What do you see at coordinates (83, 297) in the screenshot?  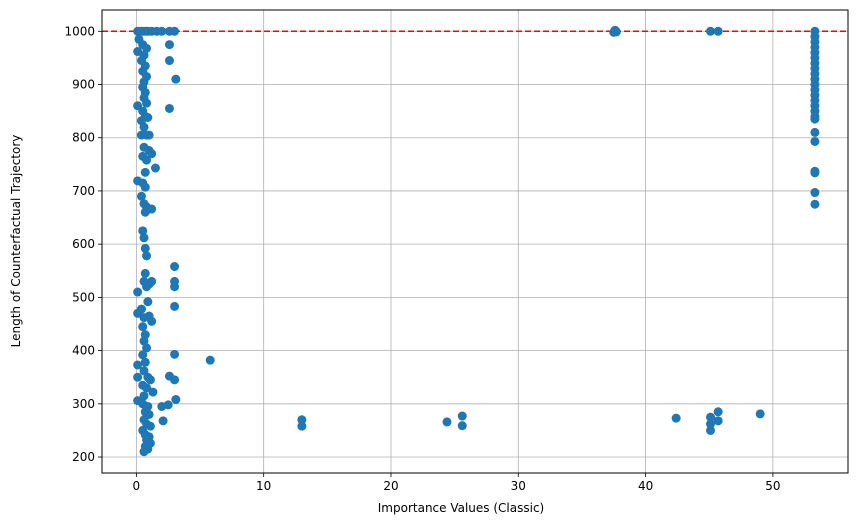 I see `y-tick-label: 500` at bounding box center [83, 297].